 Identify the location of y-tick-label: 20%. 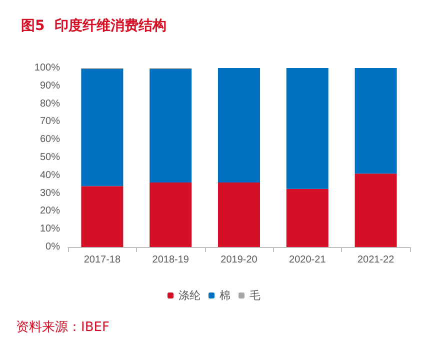
(50, 211).